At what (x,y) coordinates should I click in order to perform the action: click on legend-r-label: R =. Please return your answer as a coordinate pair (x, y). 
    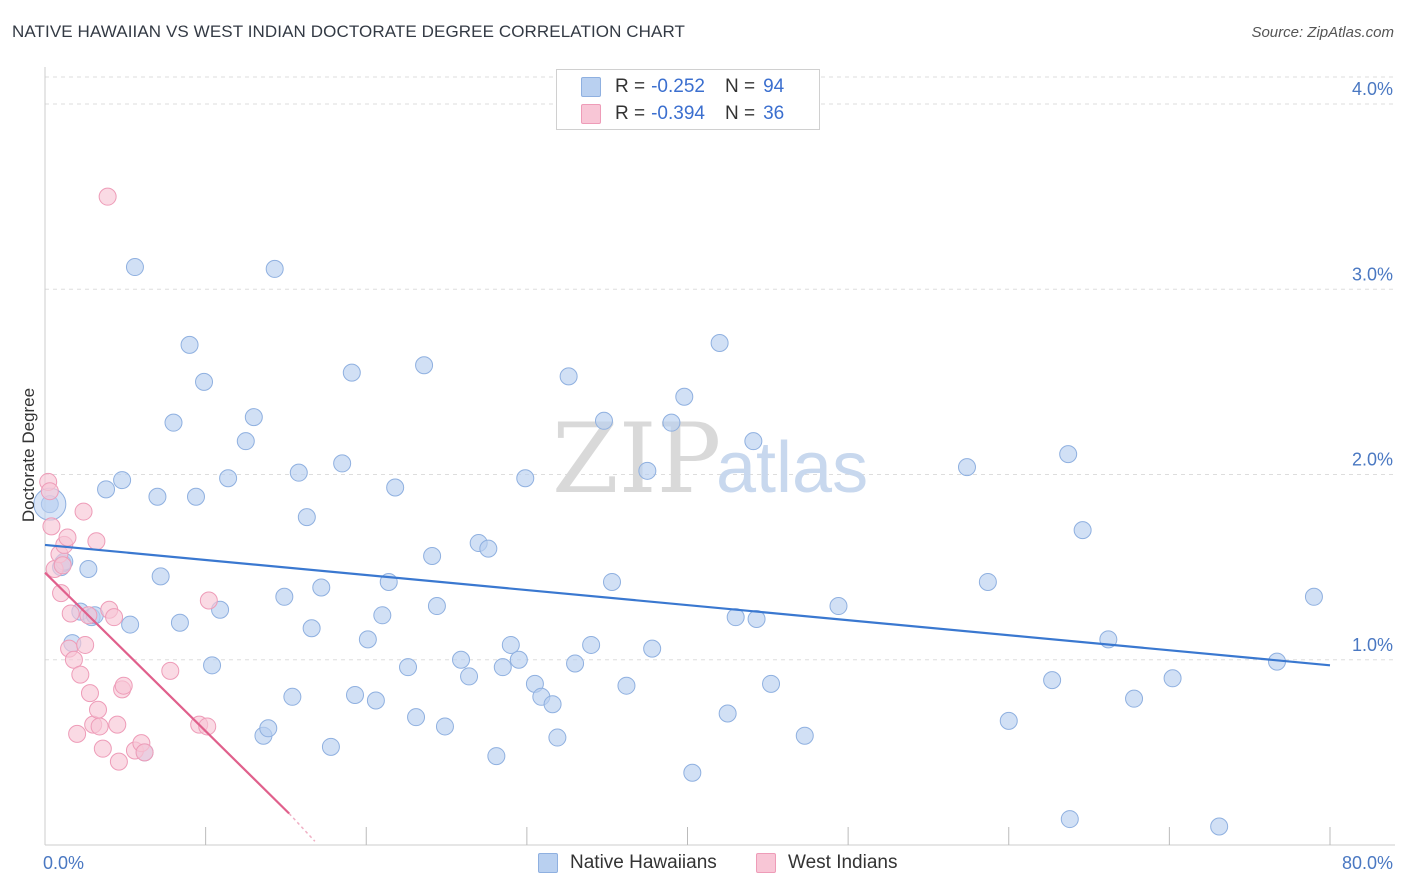
    Looking at the image, I should click on (630, 86).